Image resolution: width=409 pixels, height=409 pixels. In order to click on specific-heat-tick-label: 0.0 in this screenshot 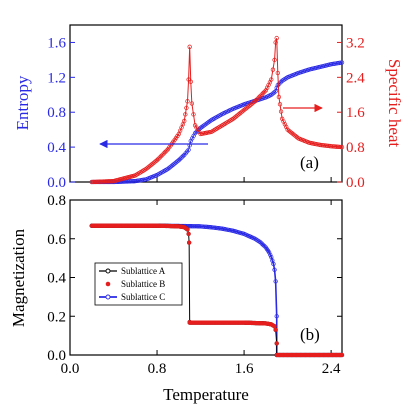, I will do `click(355, 183)`.